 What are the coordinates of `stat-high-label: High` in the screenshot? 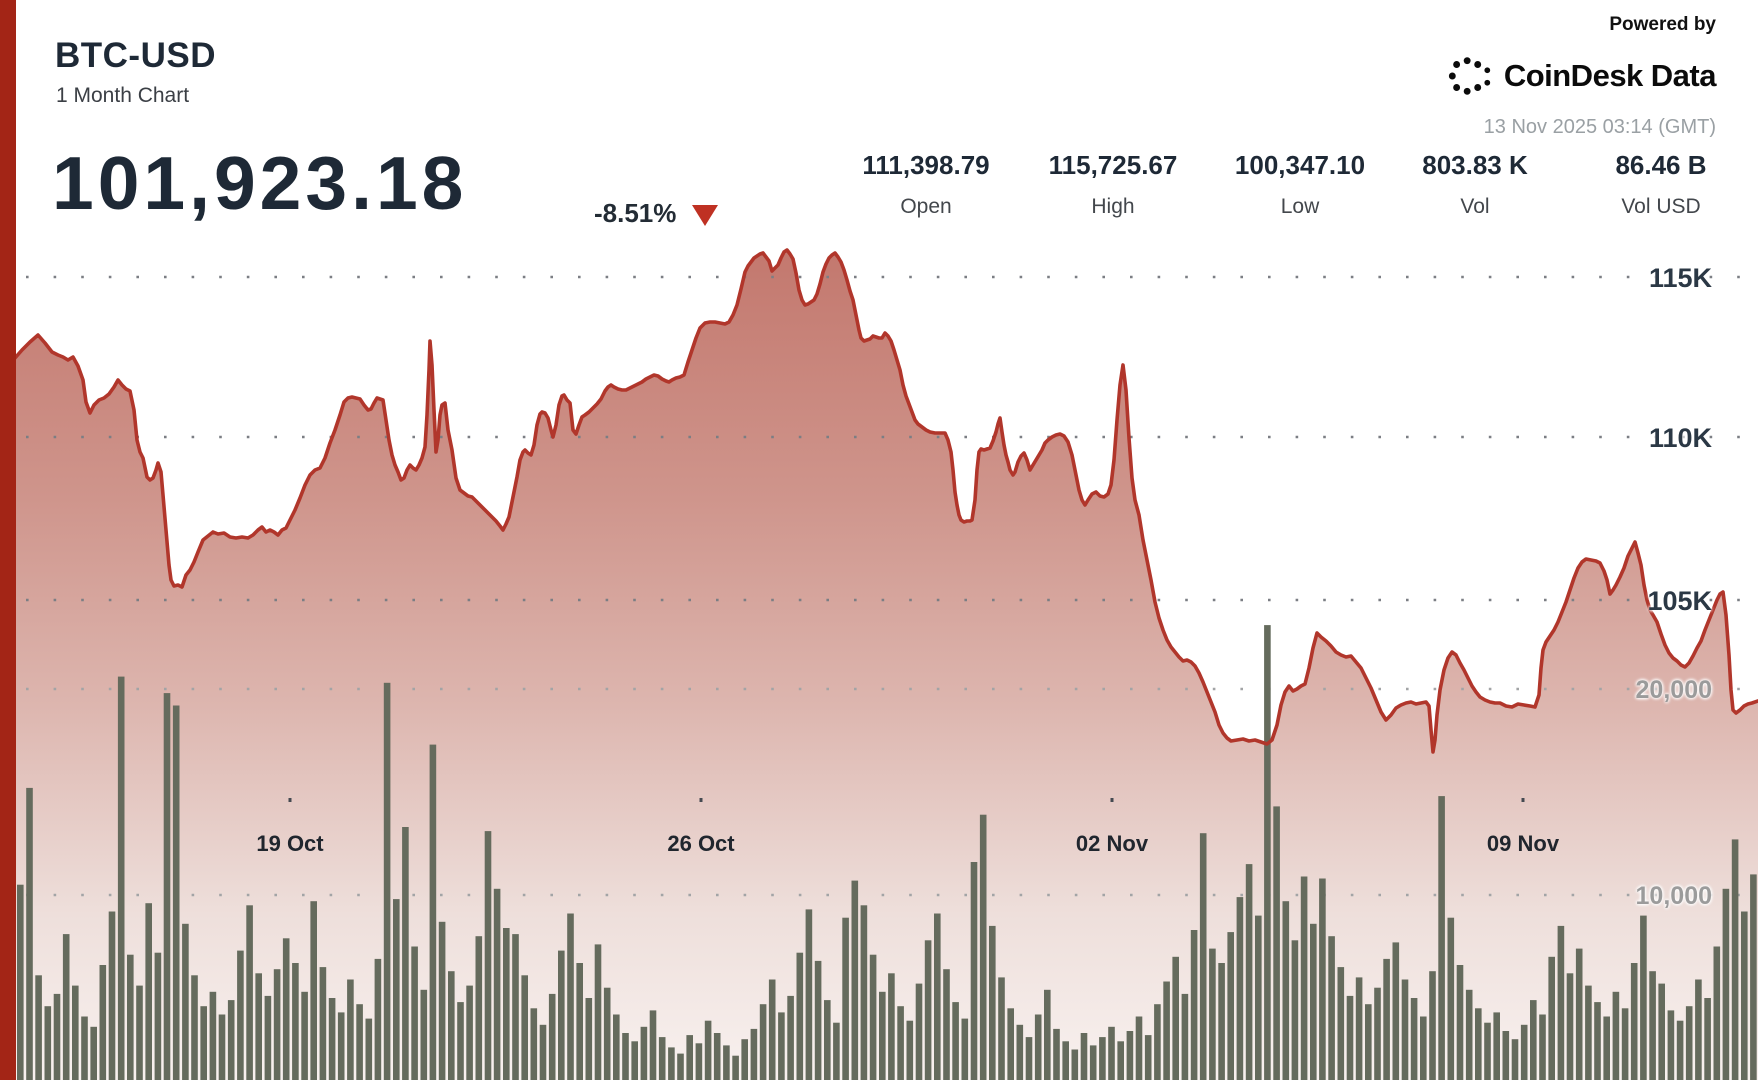 It's located at (1113, 206).